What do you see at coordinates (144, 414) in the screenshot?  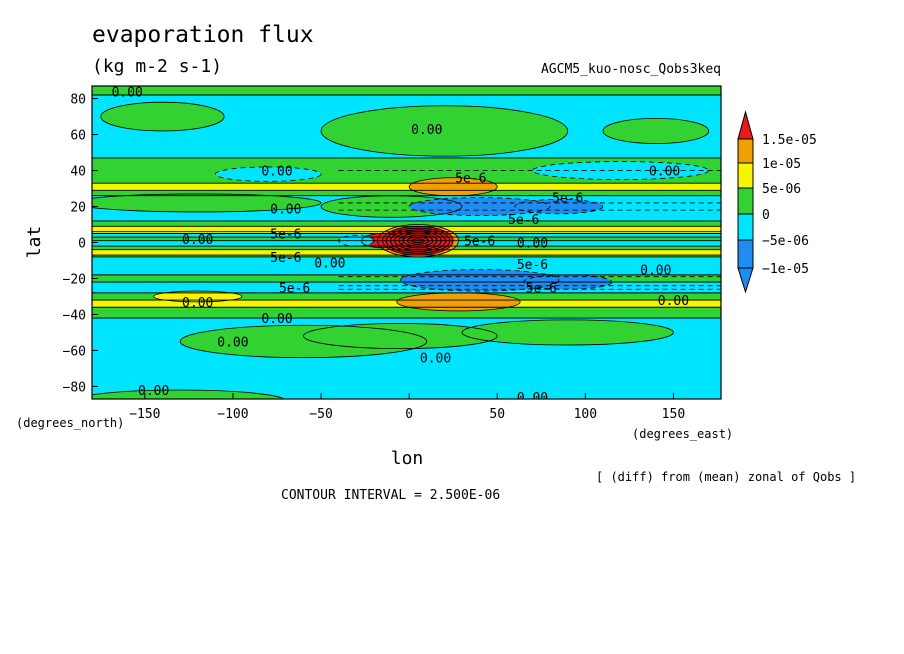 I see `x-tick-label: −150` at bounding box center [144, 414].